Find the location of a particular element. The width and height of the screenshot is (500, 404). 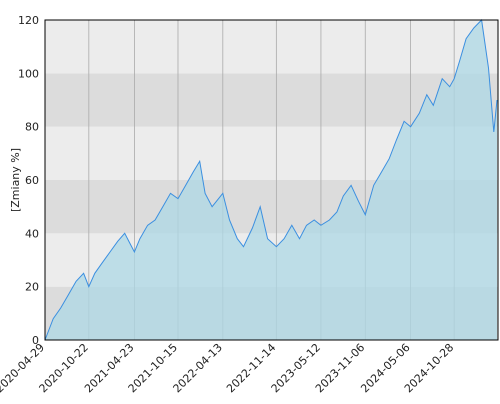

y-tick-label: 40 is located at coordinates (32, 233).